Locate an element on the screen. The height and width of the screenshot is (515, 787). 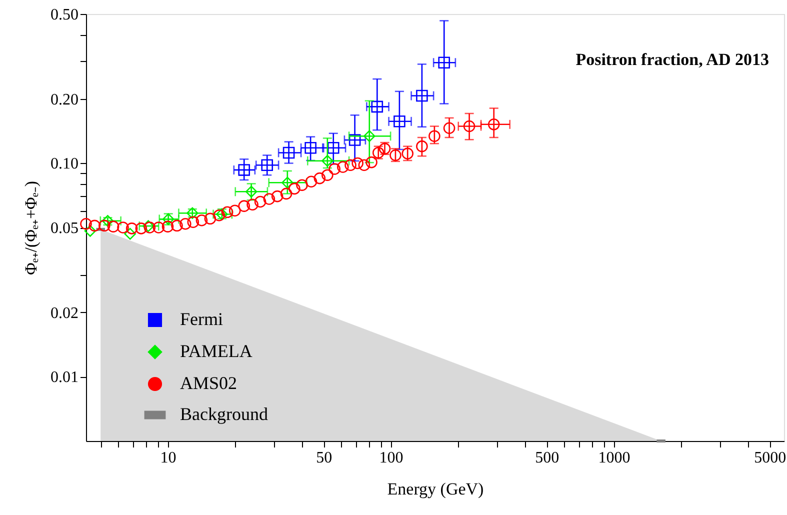
x-tick-label: 1000 is located at coordinates (614, 458).